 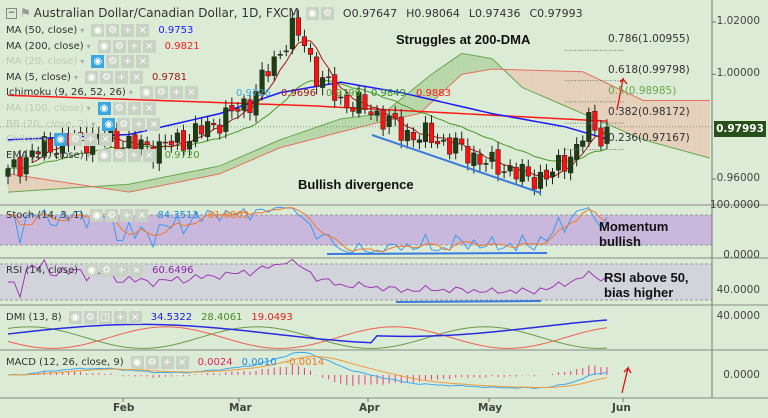 I want to click on legend-row: EMA (21, close) ▾ ◉ ⚙ + × 0.9720, so click(x=103, y=155).